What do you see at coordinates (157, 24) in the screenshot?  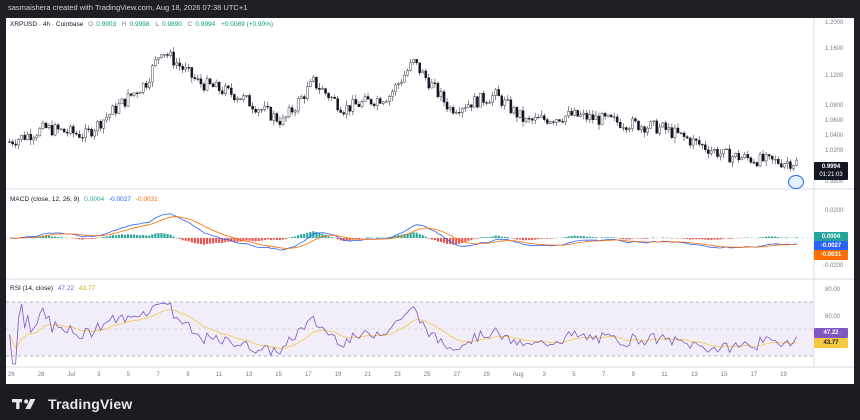 I see `low-label: L` at bounding box center [157, 24].